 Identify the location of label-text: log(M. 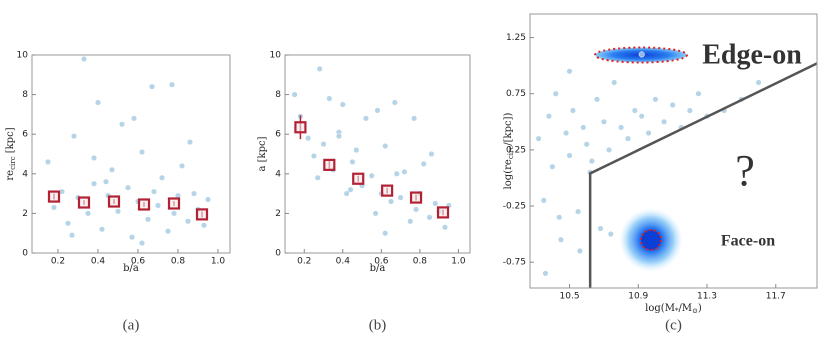
(660, 308).